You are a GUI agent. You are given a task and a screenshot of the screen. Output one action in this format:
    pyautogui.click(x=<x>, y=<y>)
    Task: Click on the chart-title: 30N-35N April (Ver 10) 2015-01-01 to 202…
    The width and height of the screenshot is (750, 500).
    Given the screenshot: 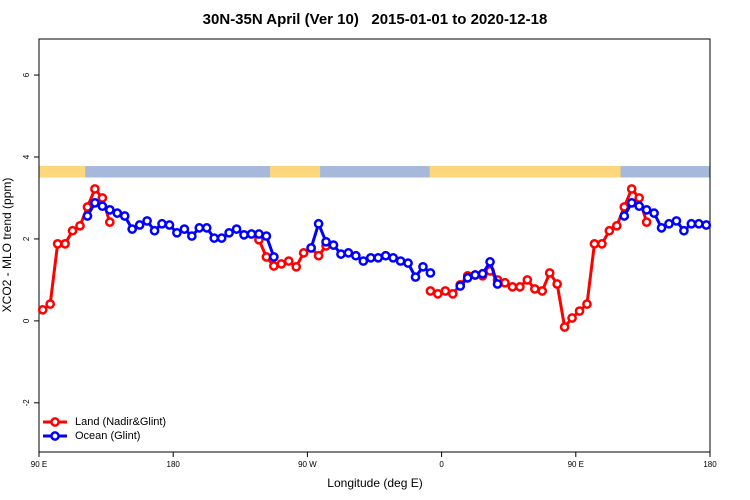 What is the action you would take?
    pyautogui.click(x=375, y=19)
    